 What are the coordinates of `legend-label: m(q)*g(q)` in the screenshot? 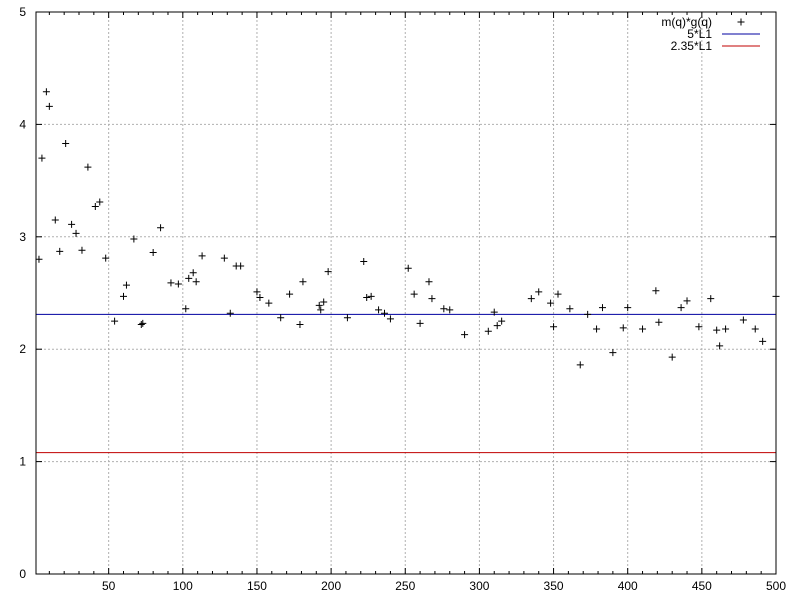 It's located at (686, 22).